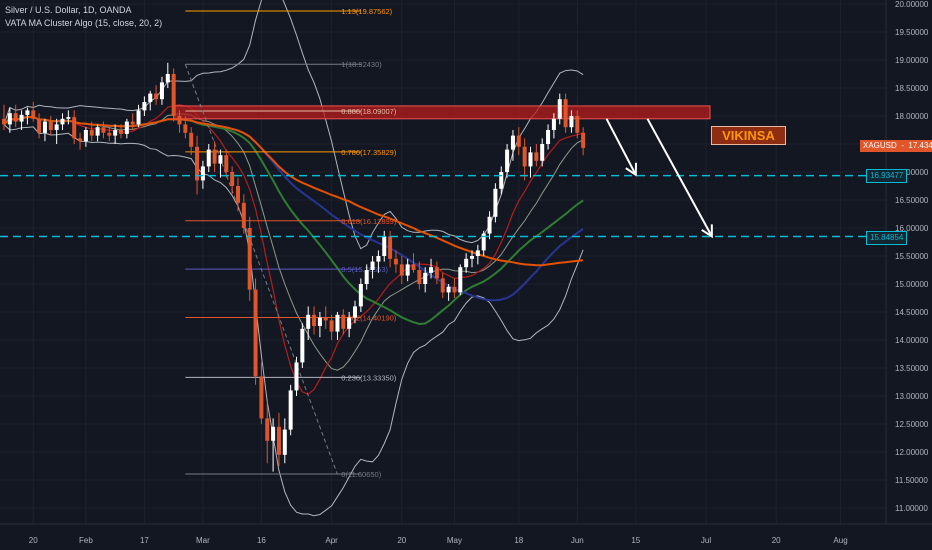  Describe the element at coordinates (920, 145) in the screenshot. I see `last-price-value: 17.43414` at that location.